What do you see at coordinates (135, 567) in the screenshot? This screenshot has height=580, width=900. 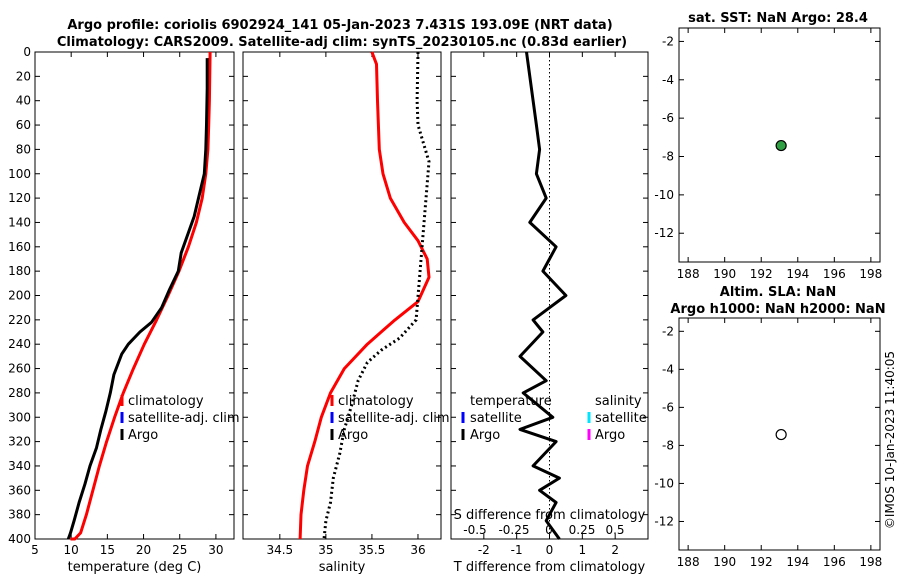 I see `x-axis-label: temperature (deg C)` at bounding box center [135, 567].